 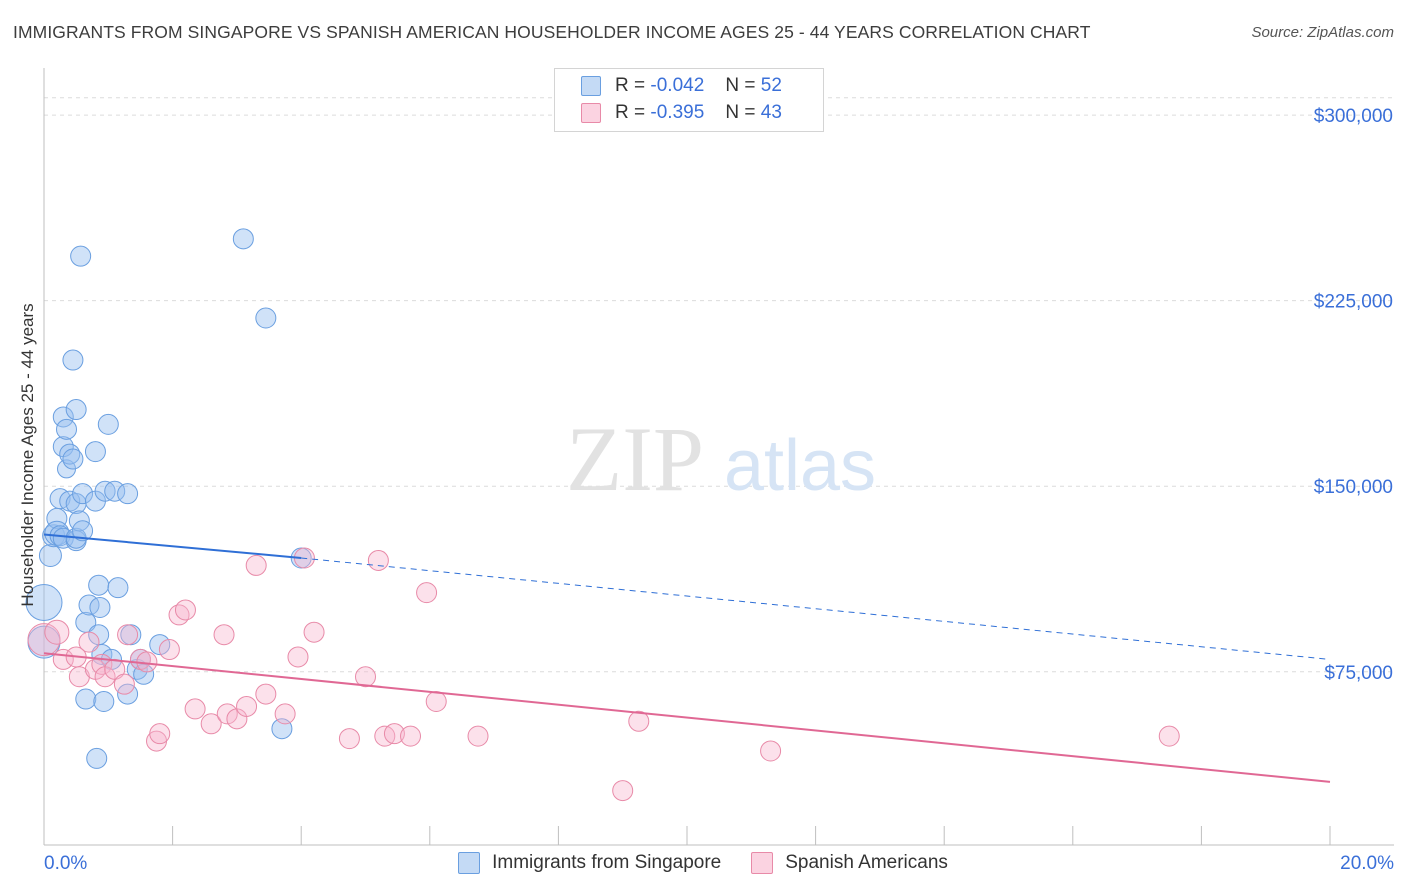 What do you see at coordinates (800, 466) in the screenshot?
I see `watermark-atlas: atlas` at bounding box center [800, 466].